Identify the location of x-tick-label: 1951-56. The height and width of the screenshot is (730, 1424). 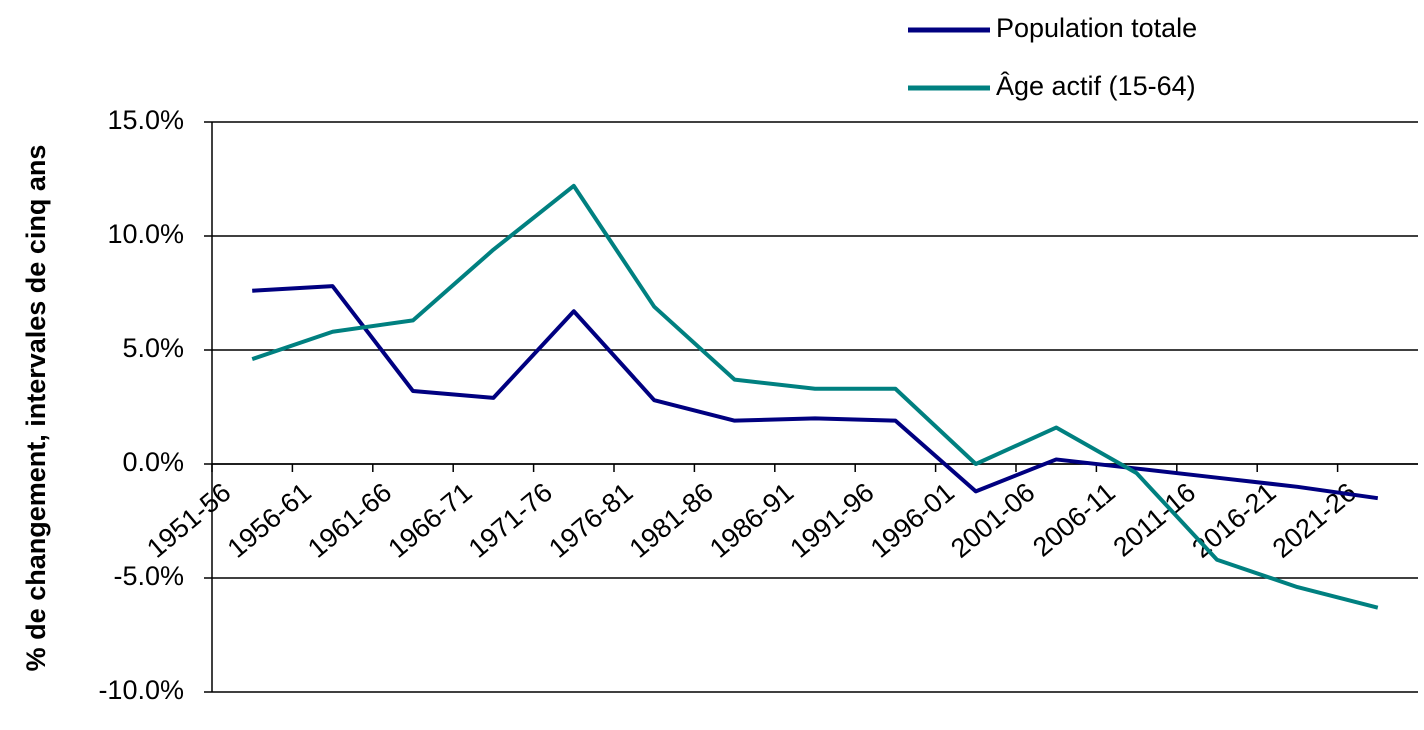
(188, 520).